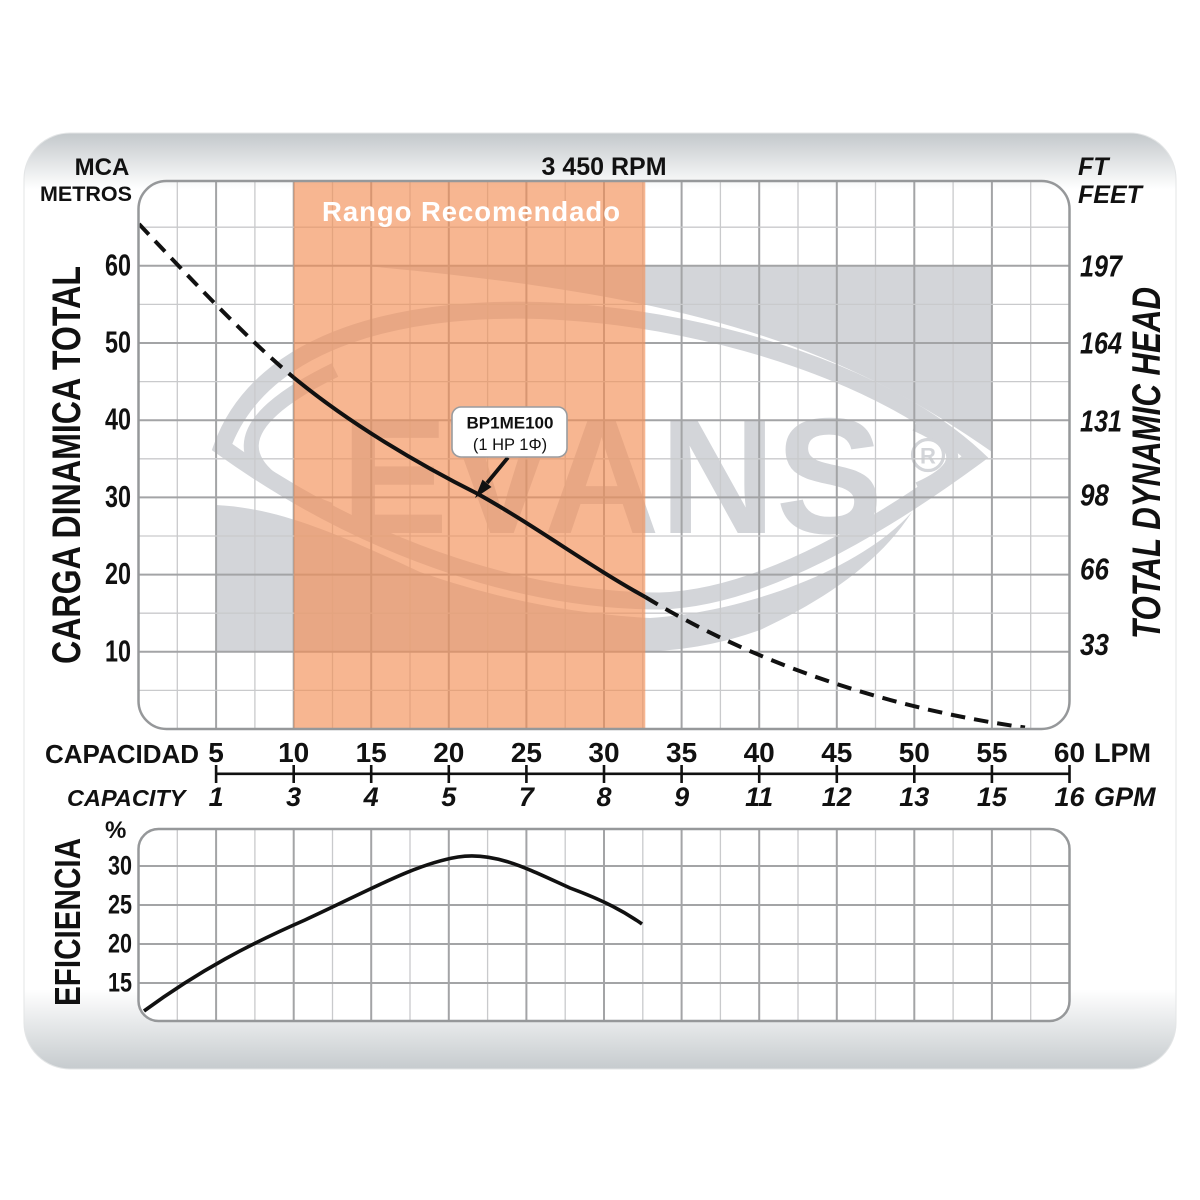  I want to click on svg-text: 3, so click(293, 797).